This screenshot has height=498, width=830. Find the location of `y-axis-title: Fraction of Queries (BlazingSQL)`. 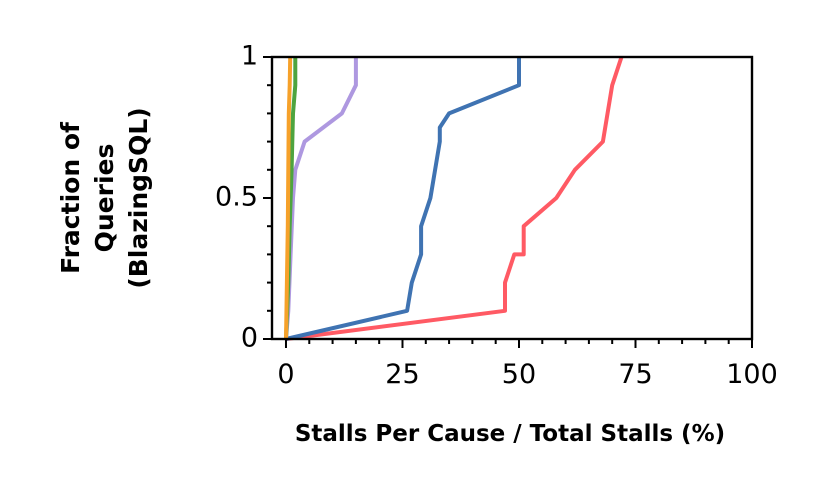

y-axis-title: Fraction of Queries (BlazingSQL) is located at coordinates (104, 197).